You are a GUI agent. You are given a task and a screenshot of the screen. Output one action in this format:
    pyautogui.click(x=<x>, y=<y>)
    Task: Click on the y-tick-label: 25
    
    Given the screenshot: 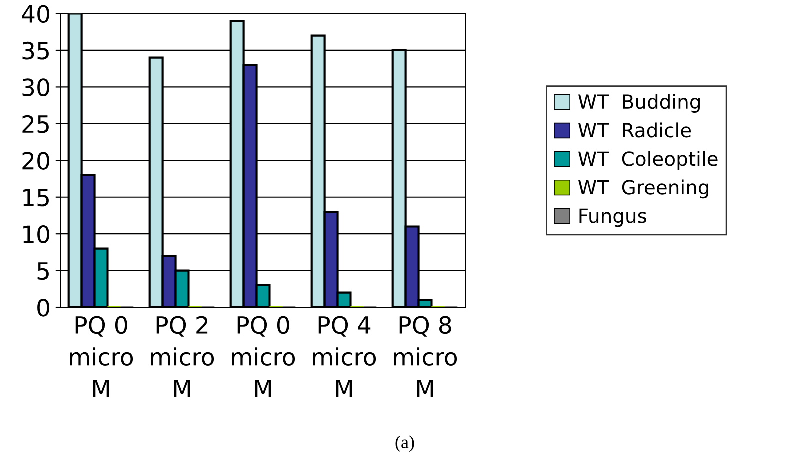 What is the action you would take?
    pyautogui.click(x=35, y=124)
    